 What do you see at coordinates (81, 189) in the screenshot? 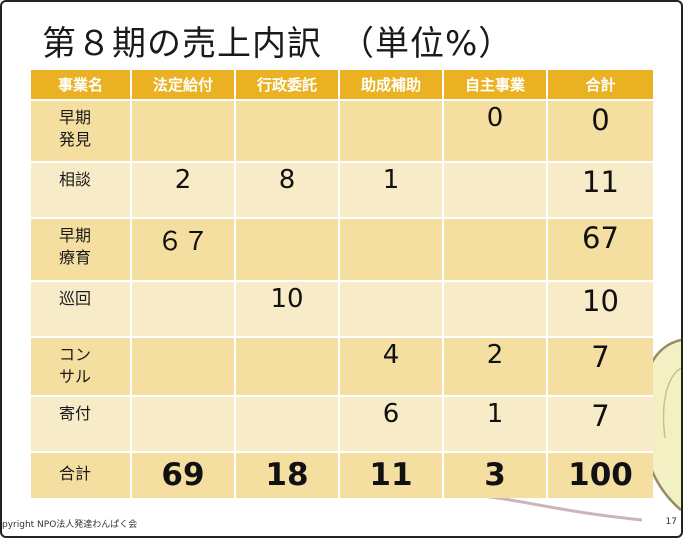
I see `row-label: 相談` at bounding box center [81, 189].